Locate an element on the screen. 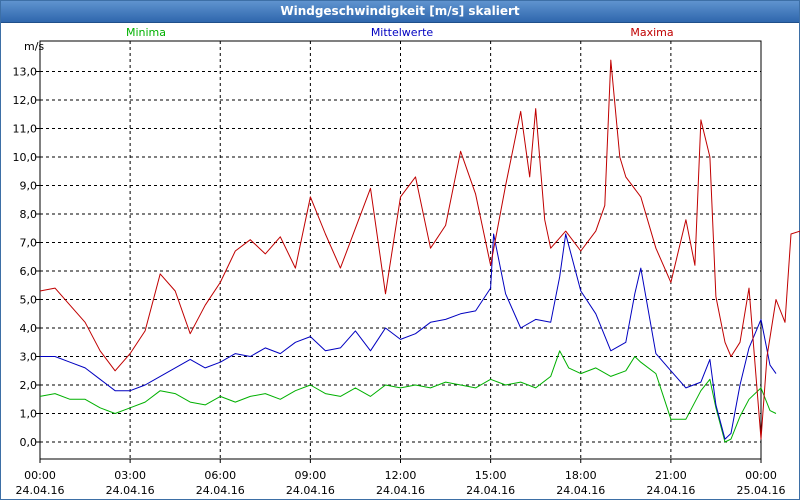 The width and height of the screenshot is (800, 500). y-tick-label: 0,0 is located at coordinates (29, 442).